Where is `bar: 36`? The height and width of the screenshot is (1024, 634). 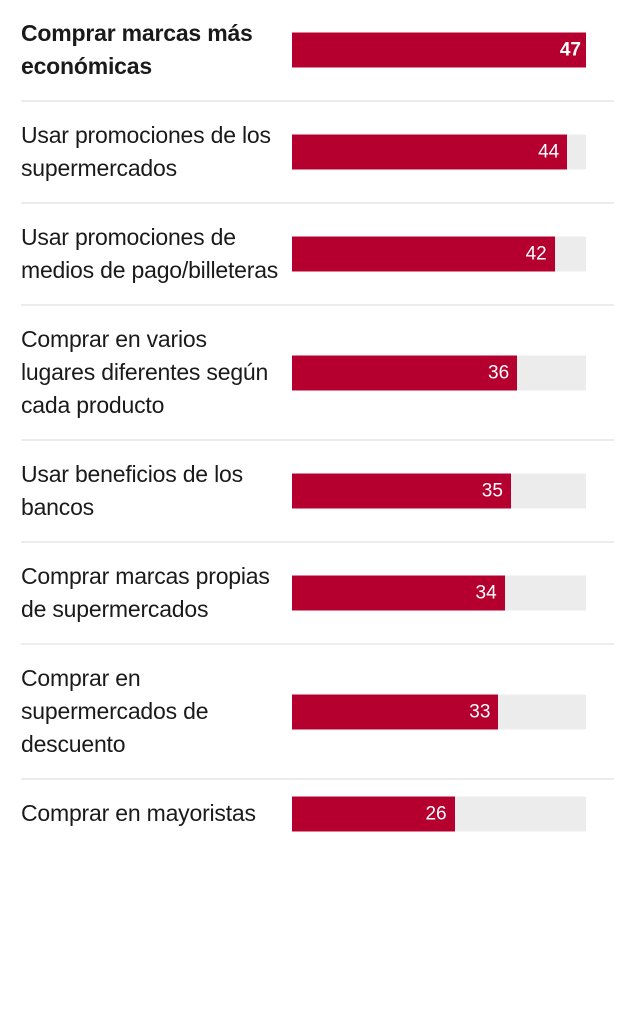
bar: 36 is located at coordinates (405, 372).